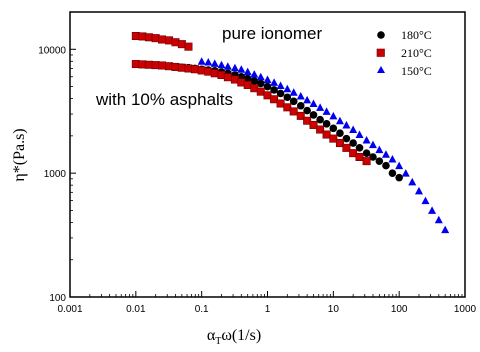  I want to click on x-tick-label: 0.1, so click(202, 309).